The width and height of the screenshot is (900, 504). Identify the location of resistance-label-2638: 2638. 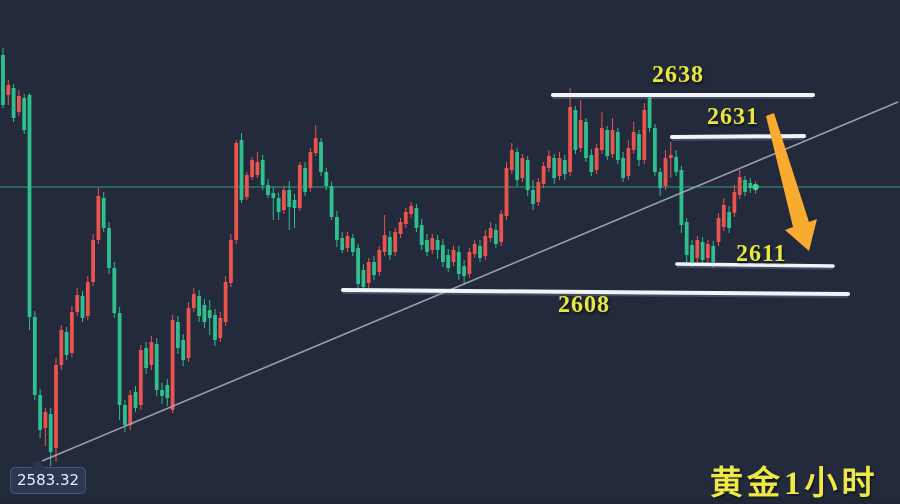
(678, 75).